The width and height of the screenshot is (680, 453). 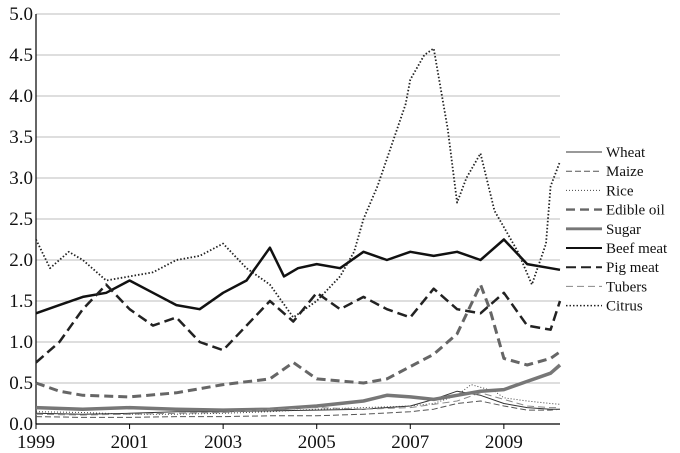 What do you see at coordinates (637, 249) in the screenshot?
I see `legend-label: Beef meat` at bounding box center [637, 249].